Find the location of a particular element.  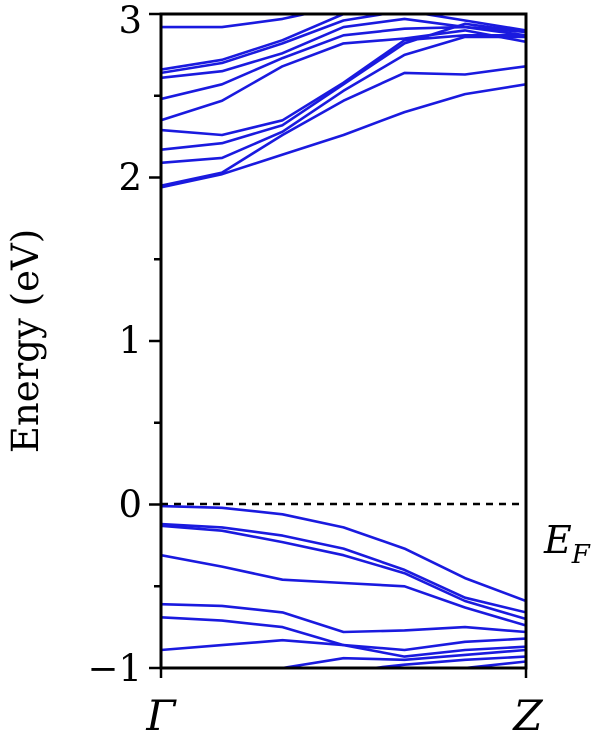

fermi-level-label: EF is located at coordinates (567, 544).